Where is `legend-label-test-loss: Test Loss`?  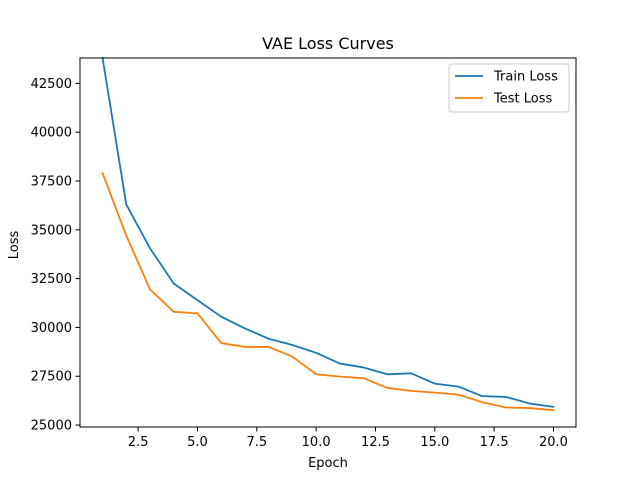
legend-label-test-loss: Test Loss is located at coordinates (522, 99).